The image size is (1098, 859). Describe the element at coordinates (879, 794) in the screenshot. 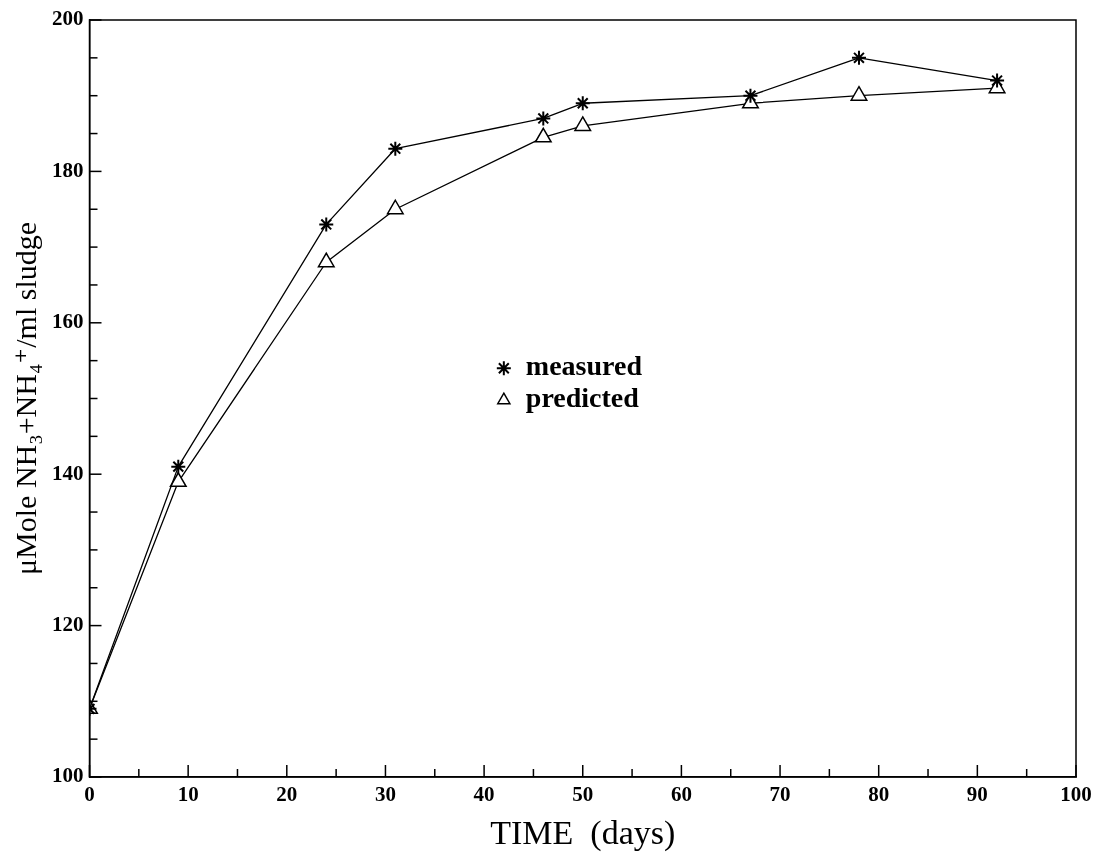

I see `x-tick-label: 80` at that location.